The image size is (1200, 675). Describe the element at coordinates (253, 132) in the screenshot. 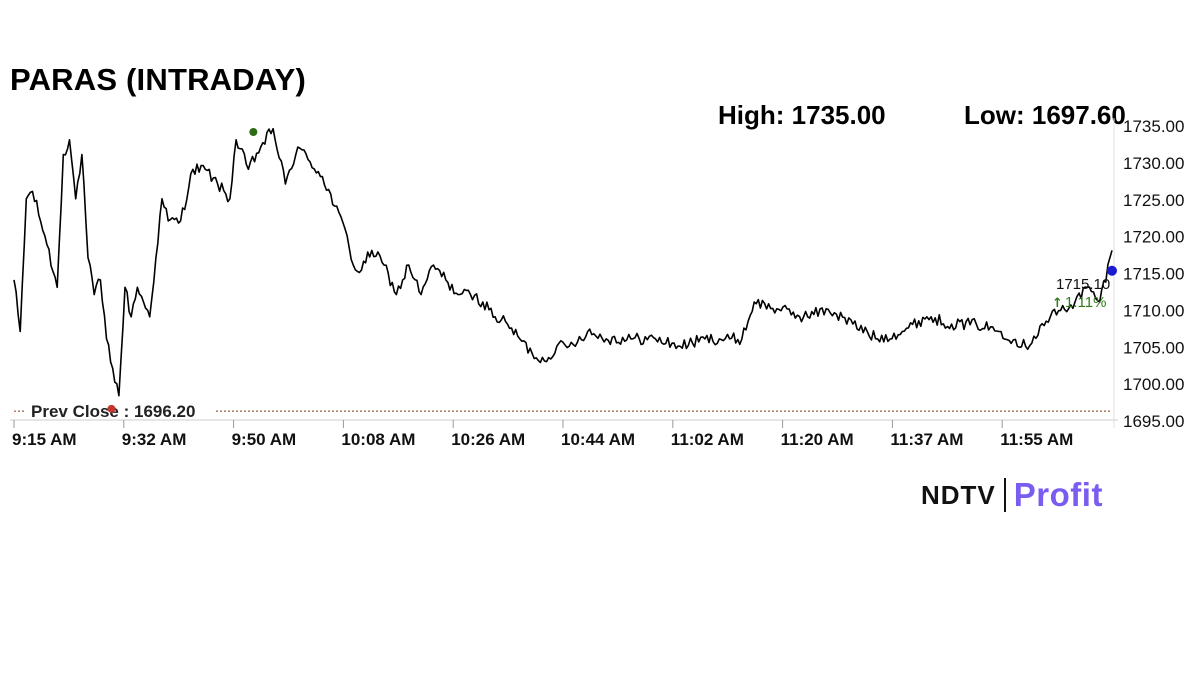

I see `high-marker` at that location.